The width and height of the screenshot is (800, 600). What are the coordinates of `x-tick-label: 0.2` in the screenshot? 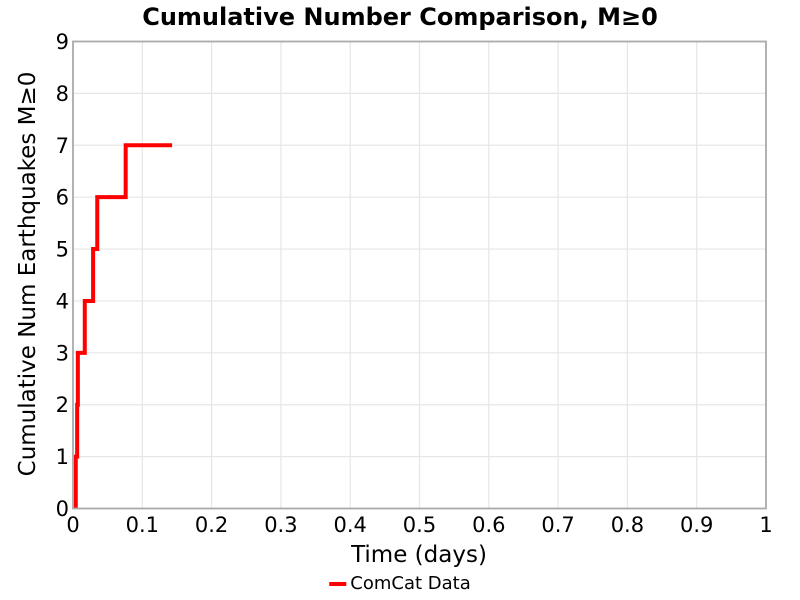 It's located at (211, 525).